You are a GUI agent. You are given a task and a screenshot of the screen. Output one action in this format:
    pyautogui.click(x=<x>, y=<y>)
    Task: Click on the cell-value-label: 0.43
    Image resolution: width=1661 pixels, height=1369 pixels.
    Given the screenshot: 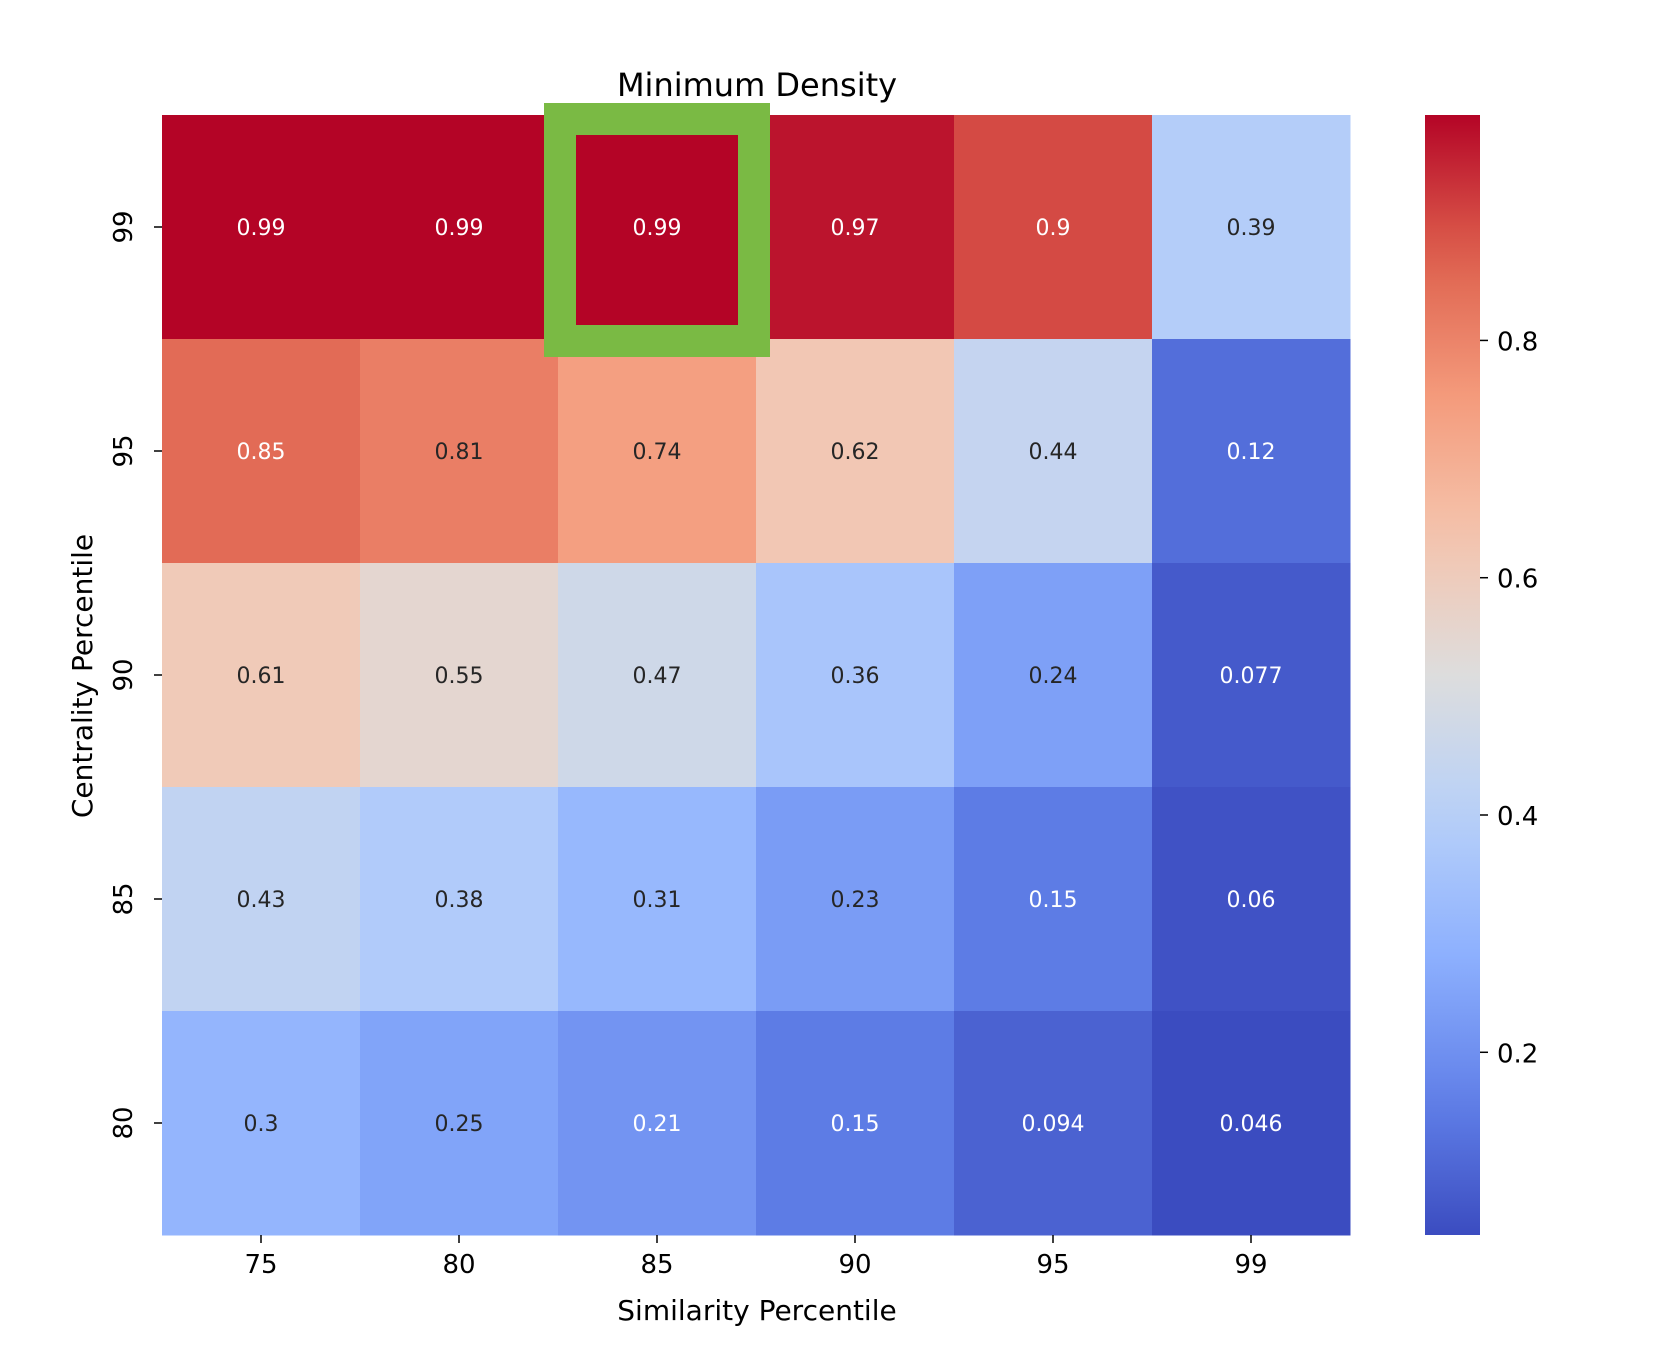 What is the action you would take?
    pyautogui.click(x=261, y=900)
    